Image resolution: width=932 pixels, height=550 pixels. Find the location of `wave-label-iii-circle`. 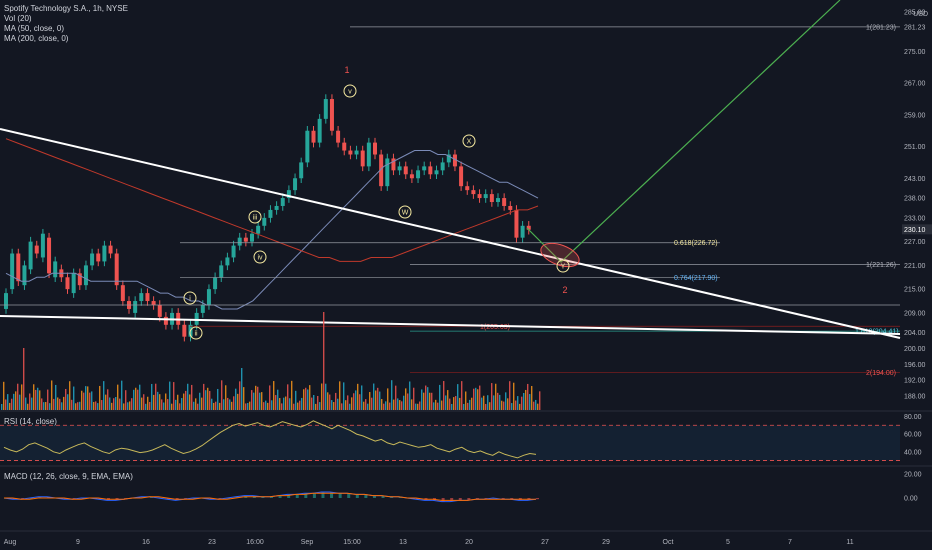

wave-label-iii-circle is located at coordinates (255, 217).